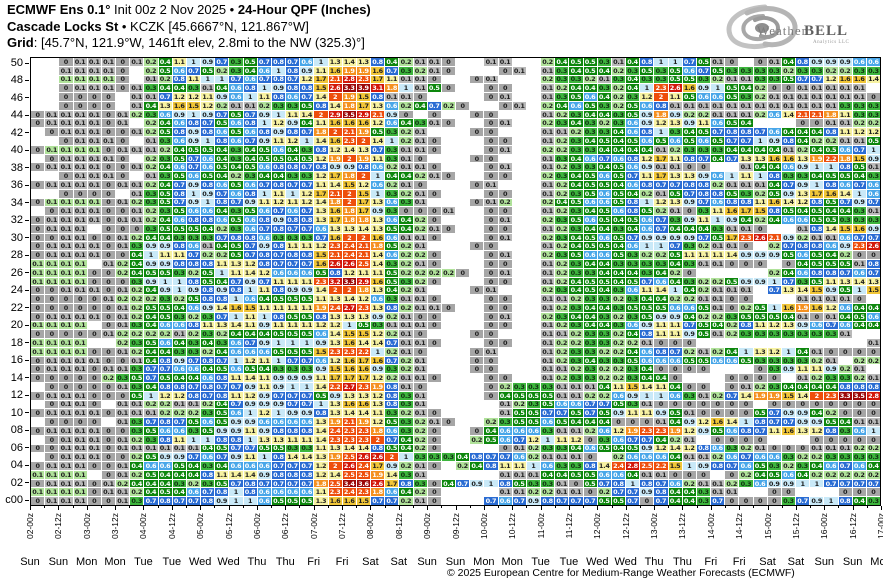 The height and width of the screenshot is (578, 883). What do you see at coordinates (455, 562) in the screenshot?
I see `day-label: Sun` at bounding box center [455, 562].